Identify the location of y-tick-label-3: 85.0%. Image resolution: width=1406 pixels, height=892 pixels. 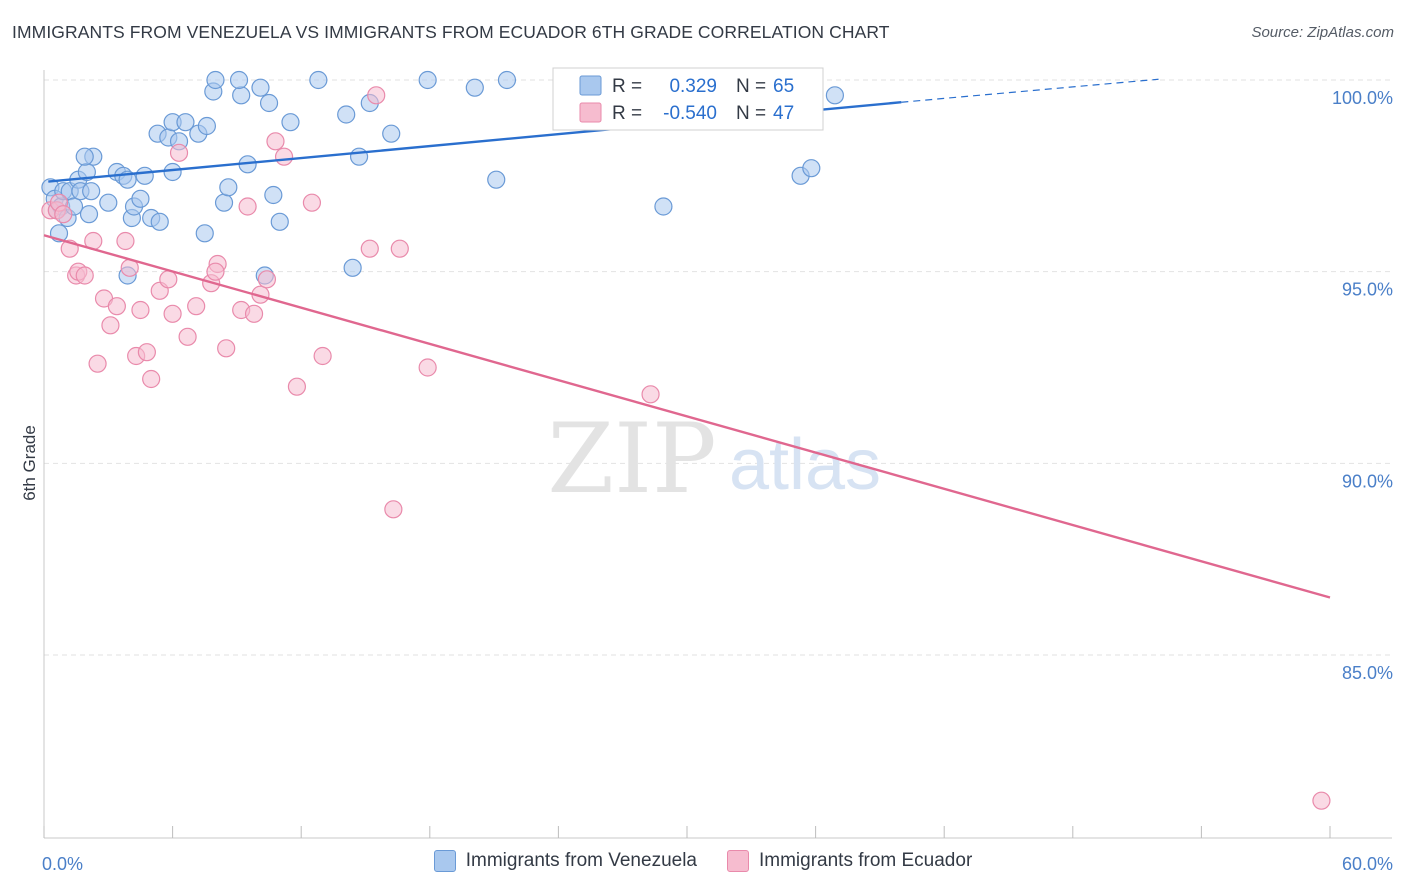
(1367, 673).